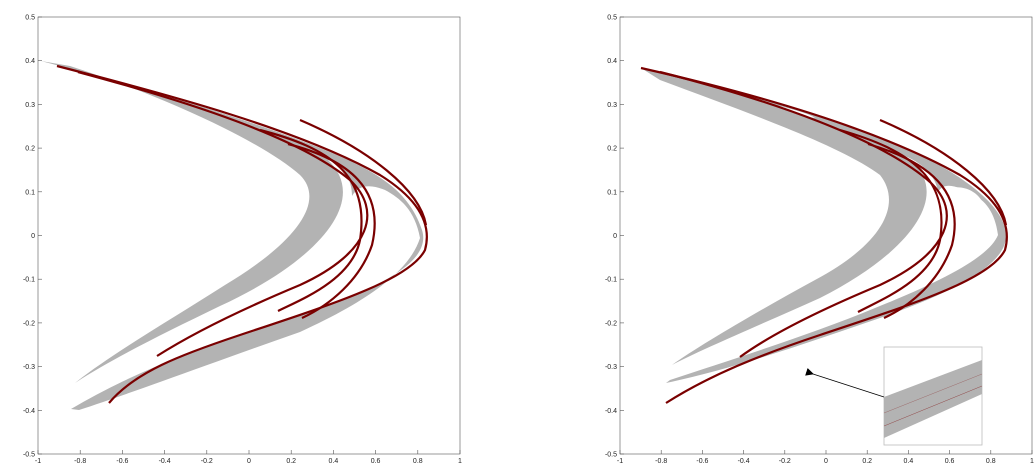 The image size is (1036, 466). What do you see at coordinates (379, 210) in the screenshot?
I see `left-white-tongue` at bounding box center [379, 210].